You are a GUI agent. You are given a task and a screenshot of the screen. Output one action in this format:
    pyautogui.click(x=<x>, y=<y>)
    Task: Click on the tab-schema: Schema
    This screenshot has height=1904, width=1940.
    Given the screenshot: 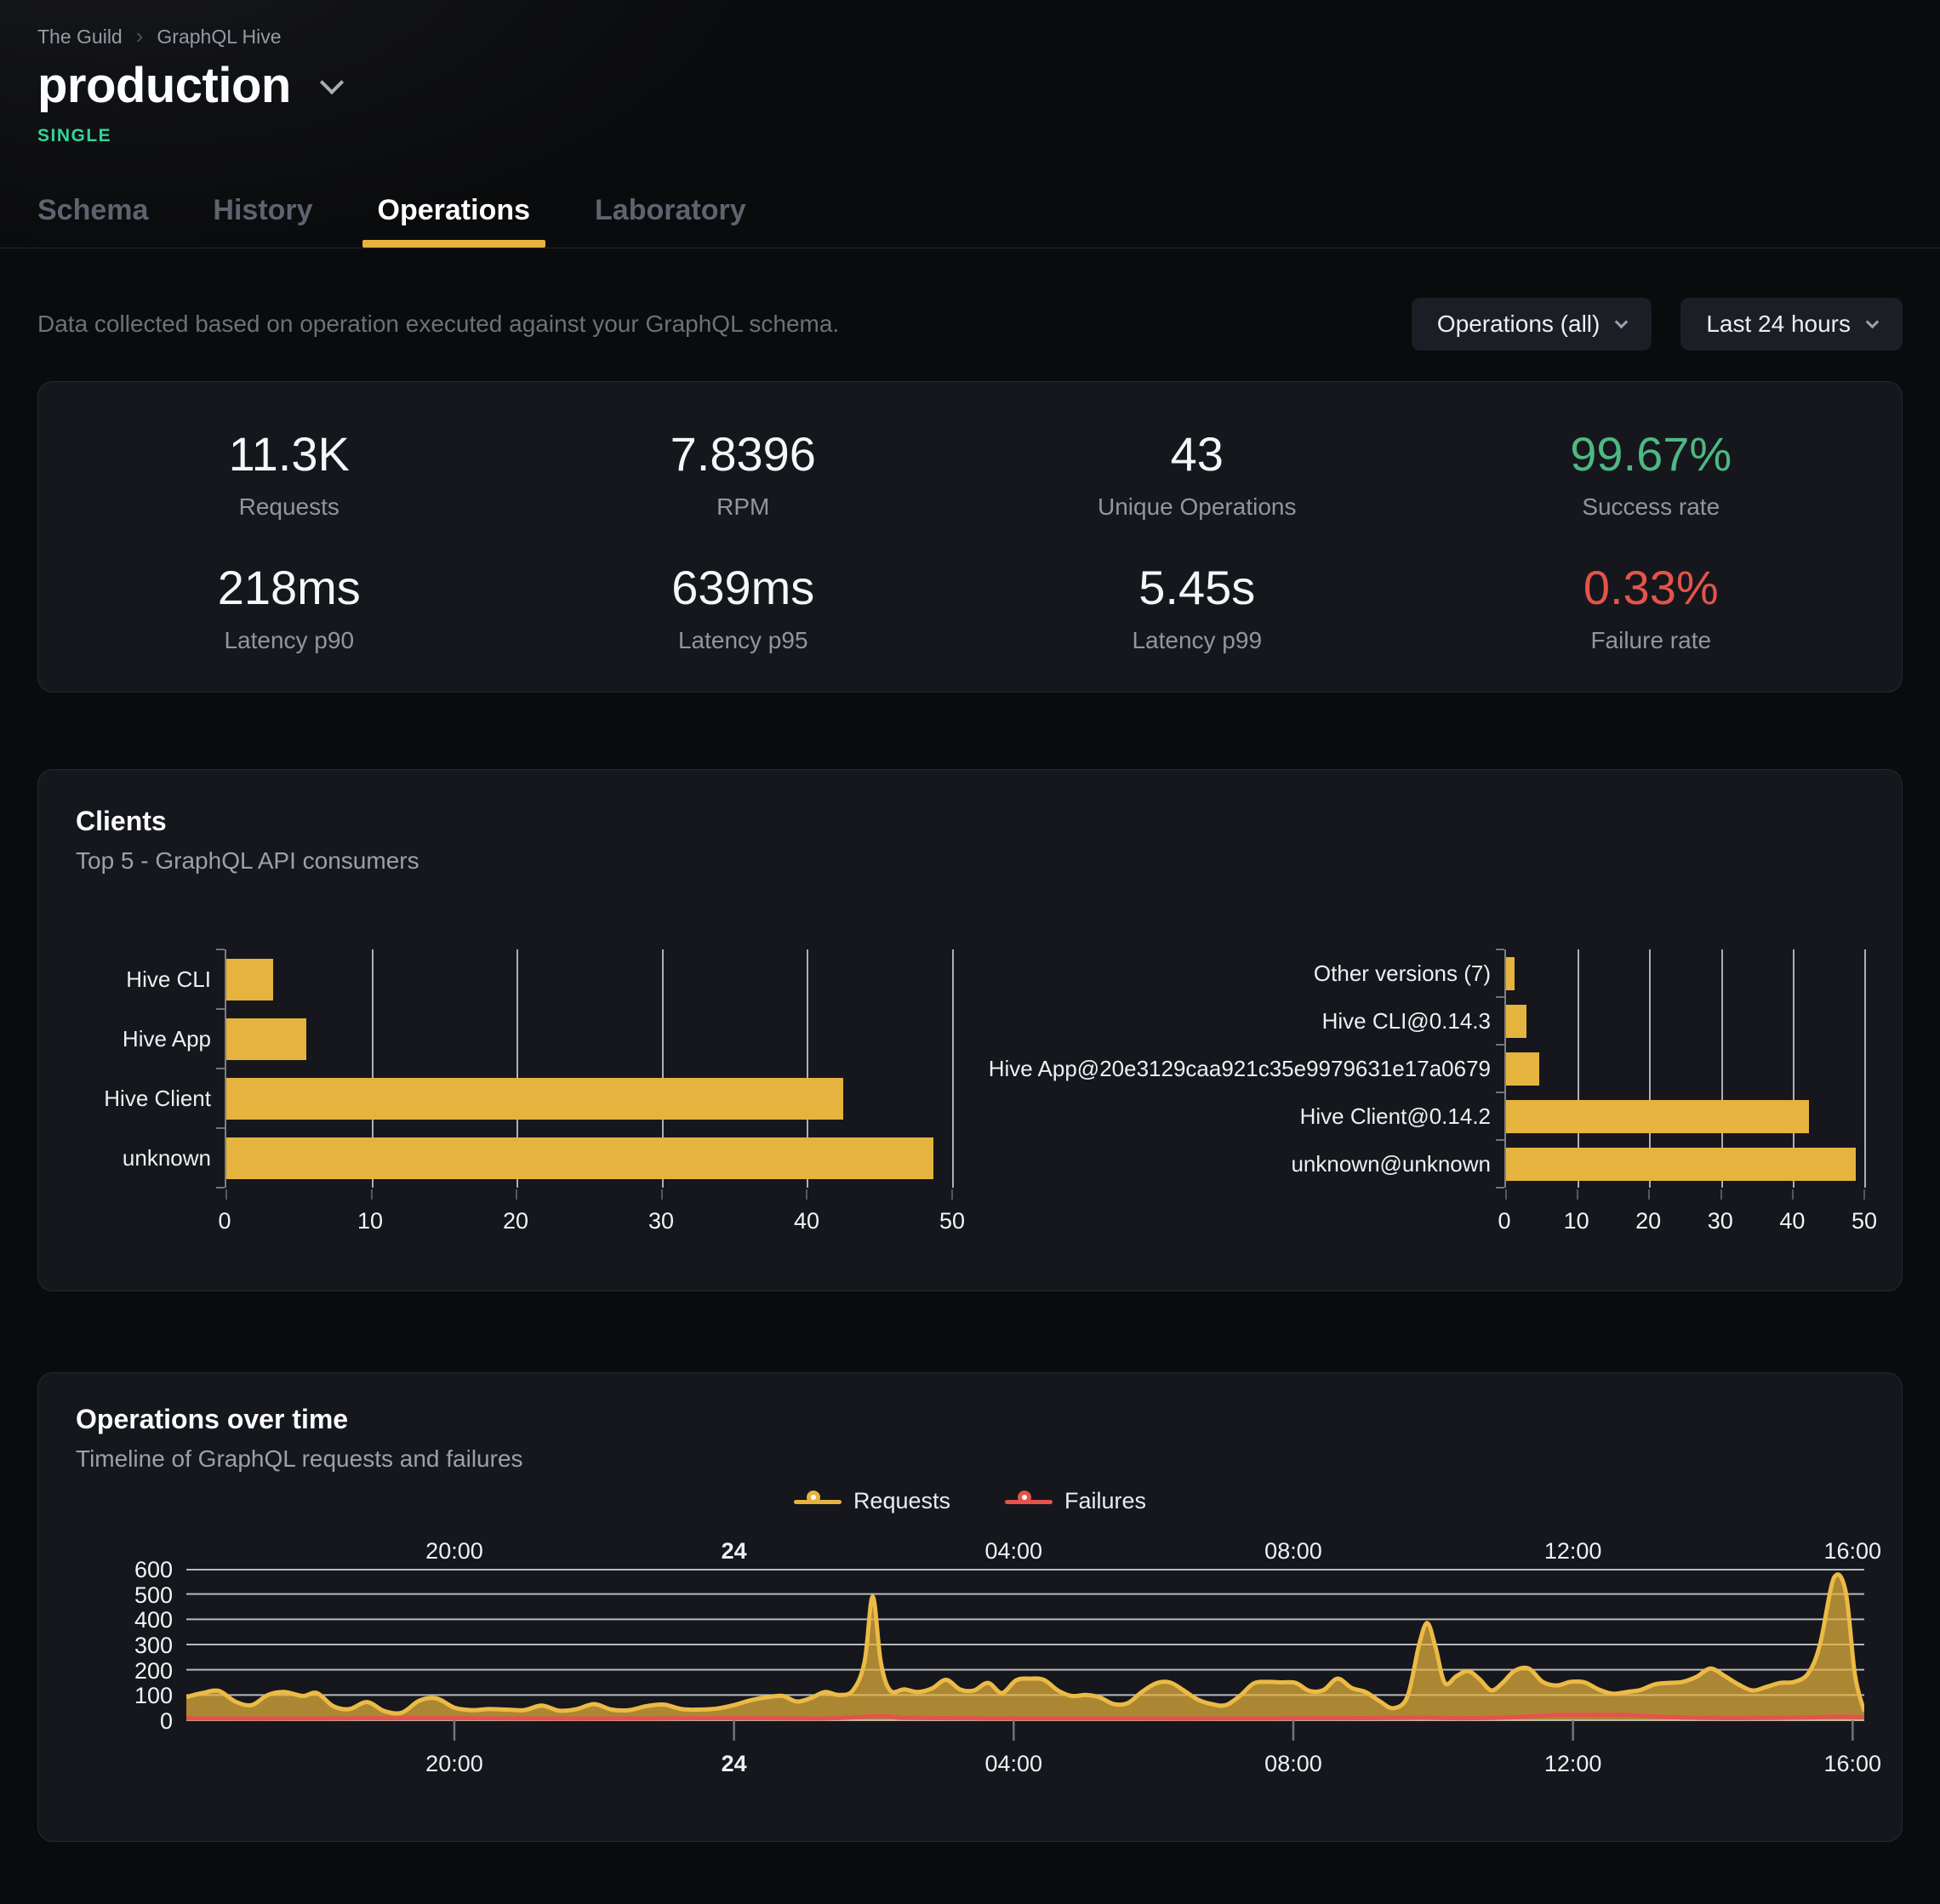 What is the action you would take?
    pyautogui.click(x=93, y=210)
    